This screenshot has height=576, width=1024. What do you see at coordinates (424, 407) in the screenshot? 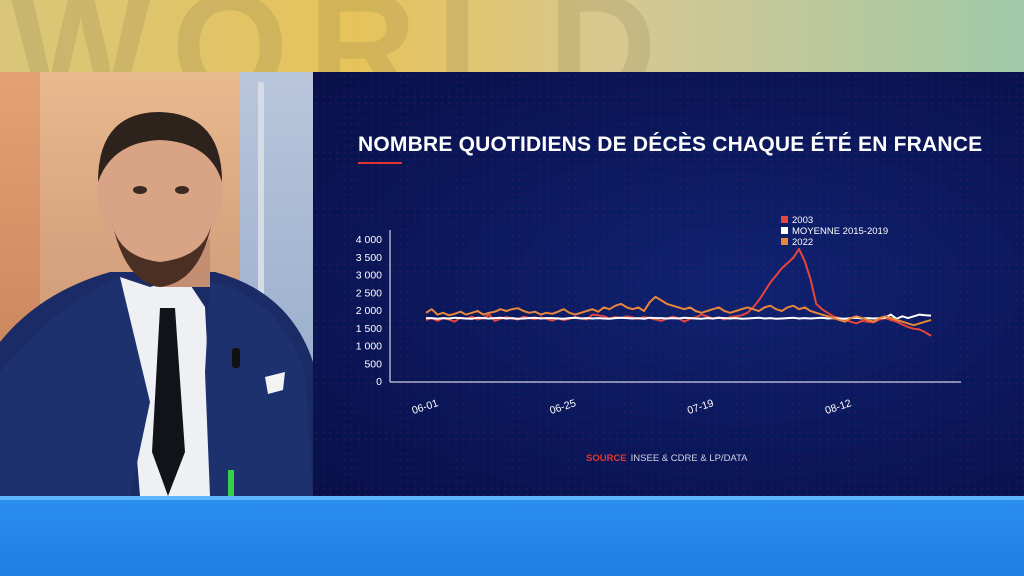
I see `x-tick-label: 06-01` at bounding box center [424, 407].